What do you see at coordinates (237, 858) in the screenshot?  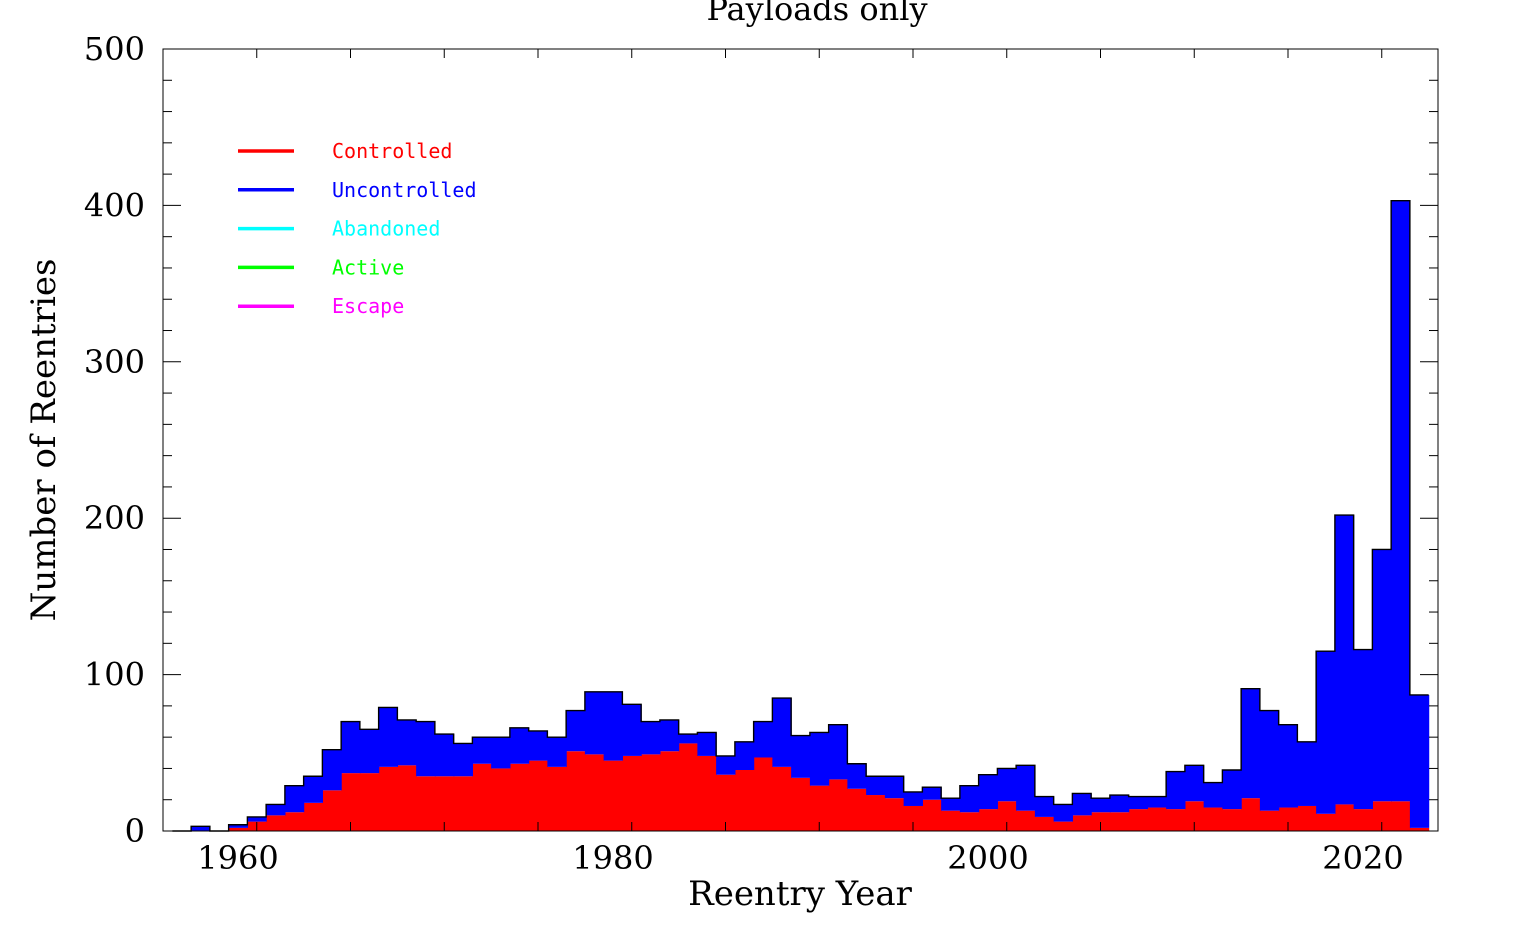 I see `x-tick-label: 1960` at bounding box center [237, 858].